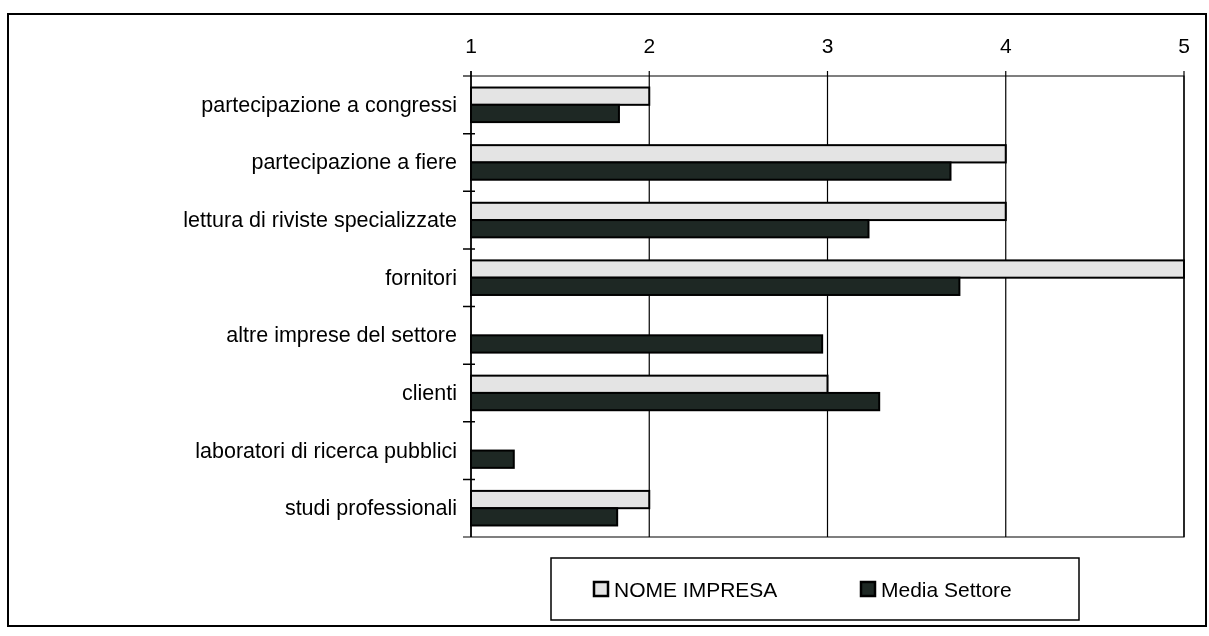 Image resolution: width=1209 pixels, height=636 pixels. What do you see at coordinates (429, 392) in the screenshot?
I see `y-tick-label: clienti` at bounding box center [429, 392].